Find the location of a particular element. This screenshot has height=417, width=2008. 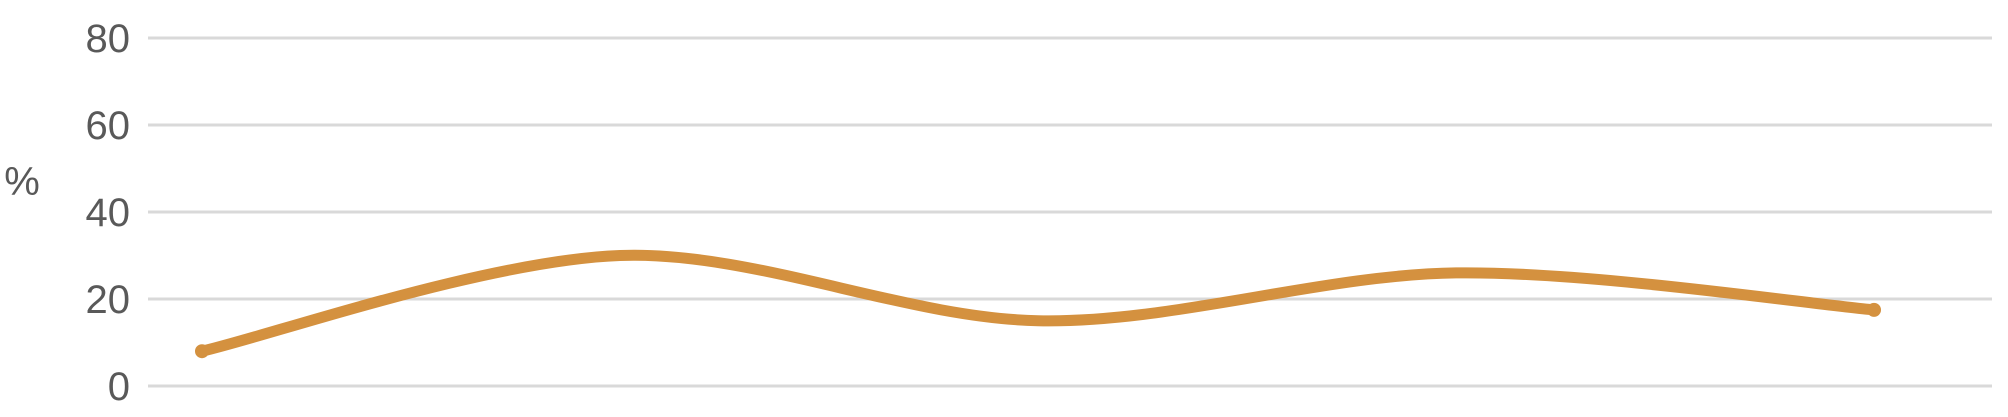

y-tick-label: 0 is located at coordinates (119, 387).